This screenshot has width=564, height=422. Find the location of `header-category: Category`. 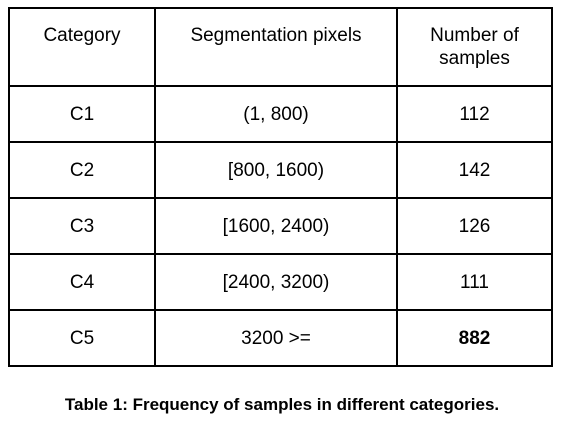

header-category: Category is located at coordinates (82, 47).